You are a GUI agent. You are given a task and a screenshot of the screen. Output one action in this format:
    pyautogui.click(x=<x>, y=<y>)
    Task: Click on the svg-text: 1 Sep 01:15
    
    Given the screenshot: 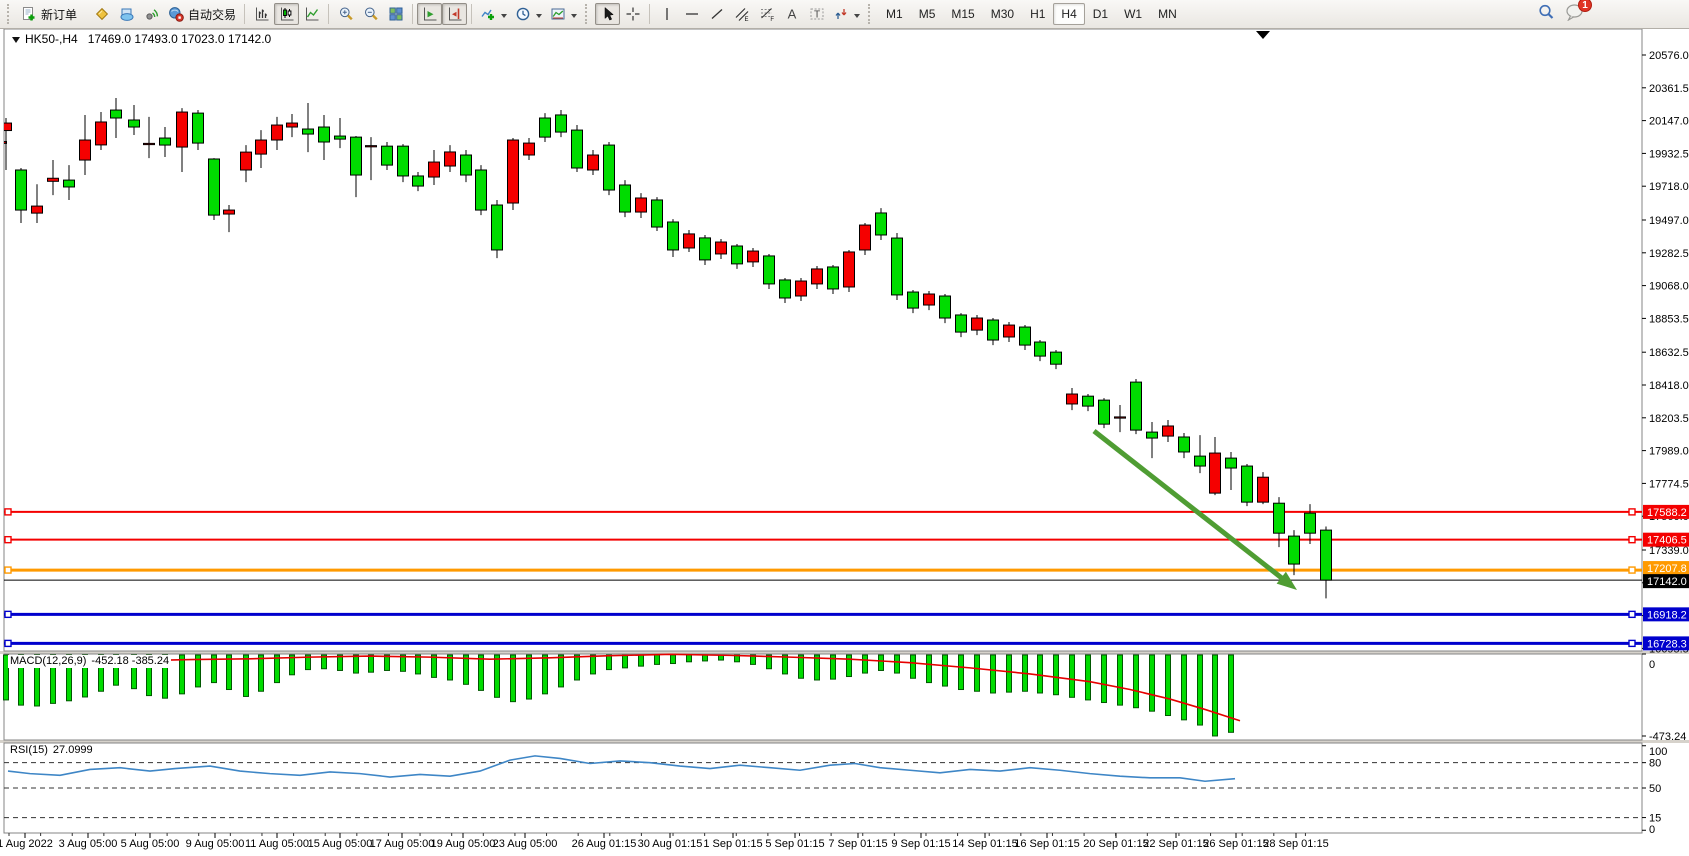 What is the action you would take?
    pyautogui.click(x=732, y=844)
    